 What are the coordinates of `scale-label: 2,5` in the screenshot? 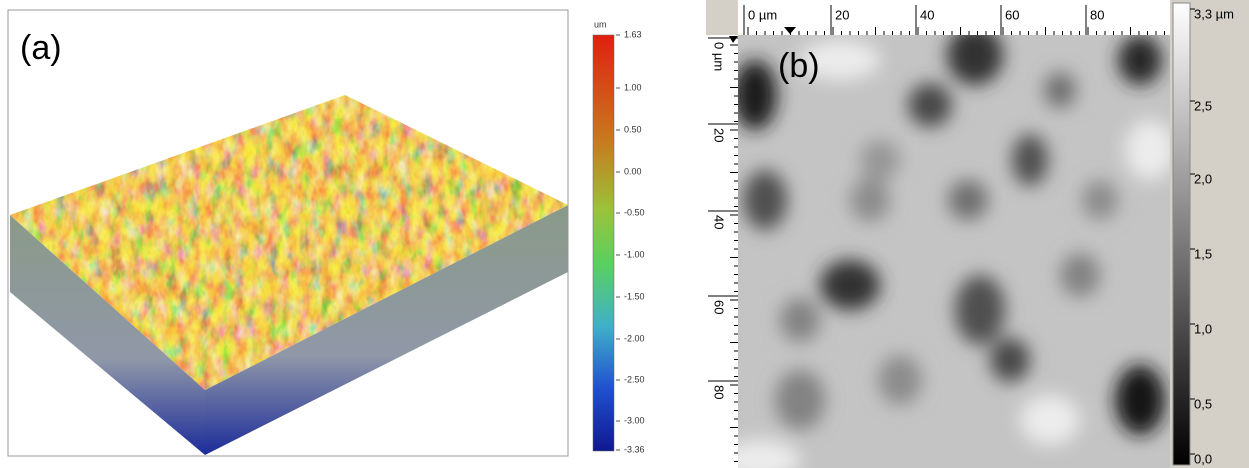 It's located at (1203, 105).